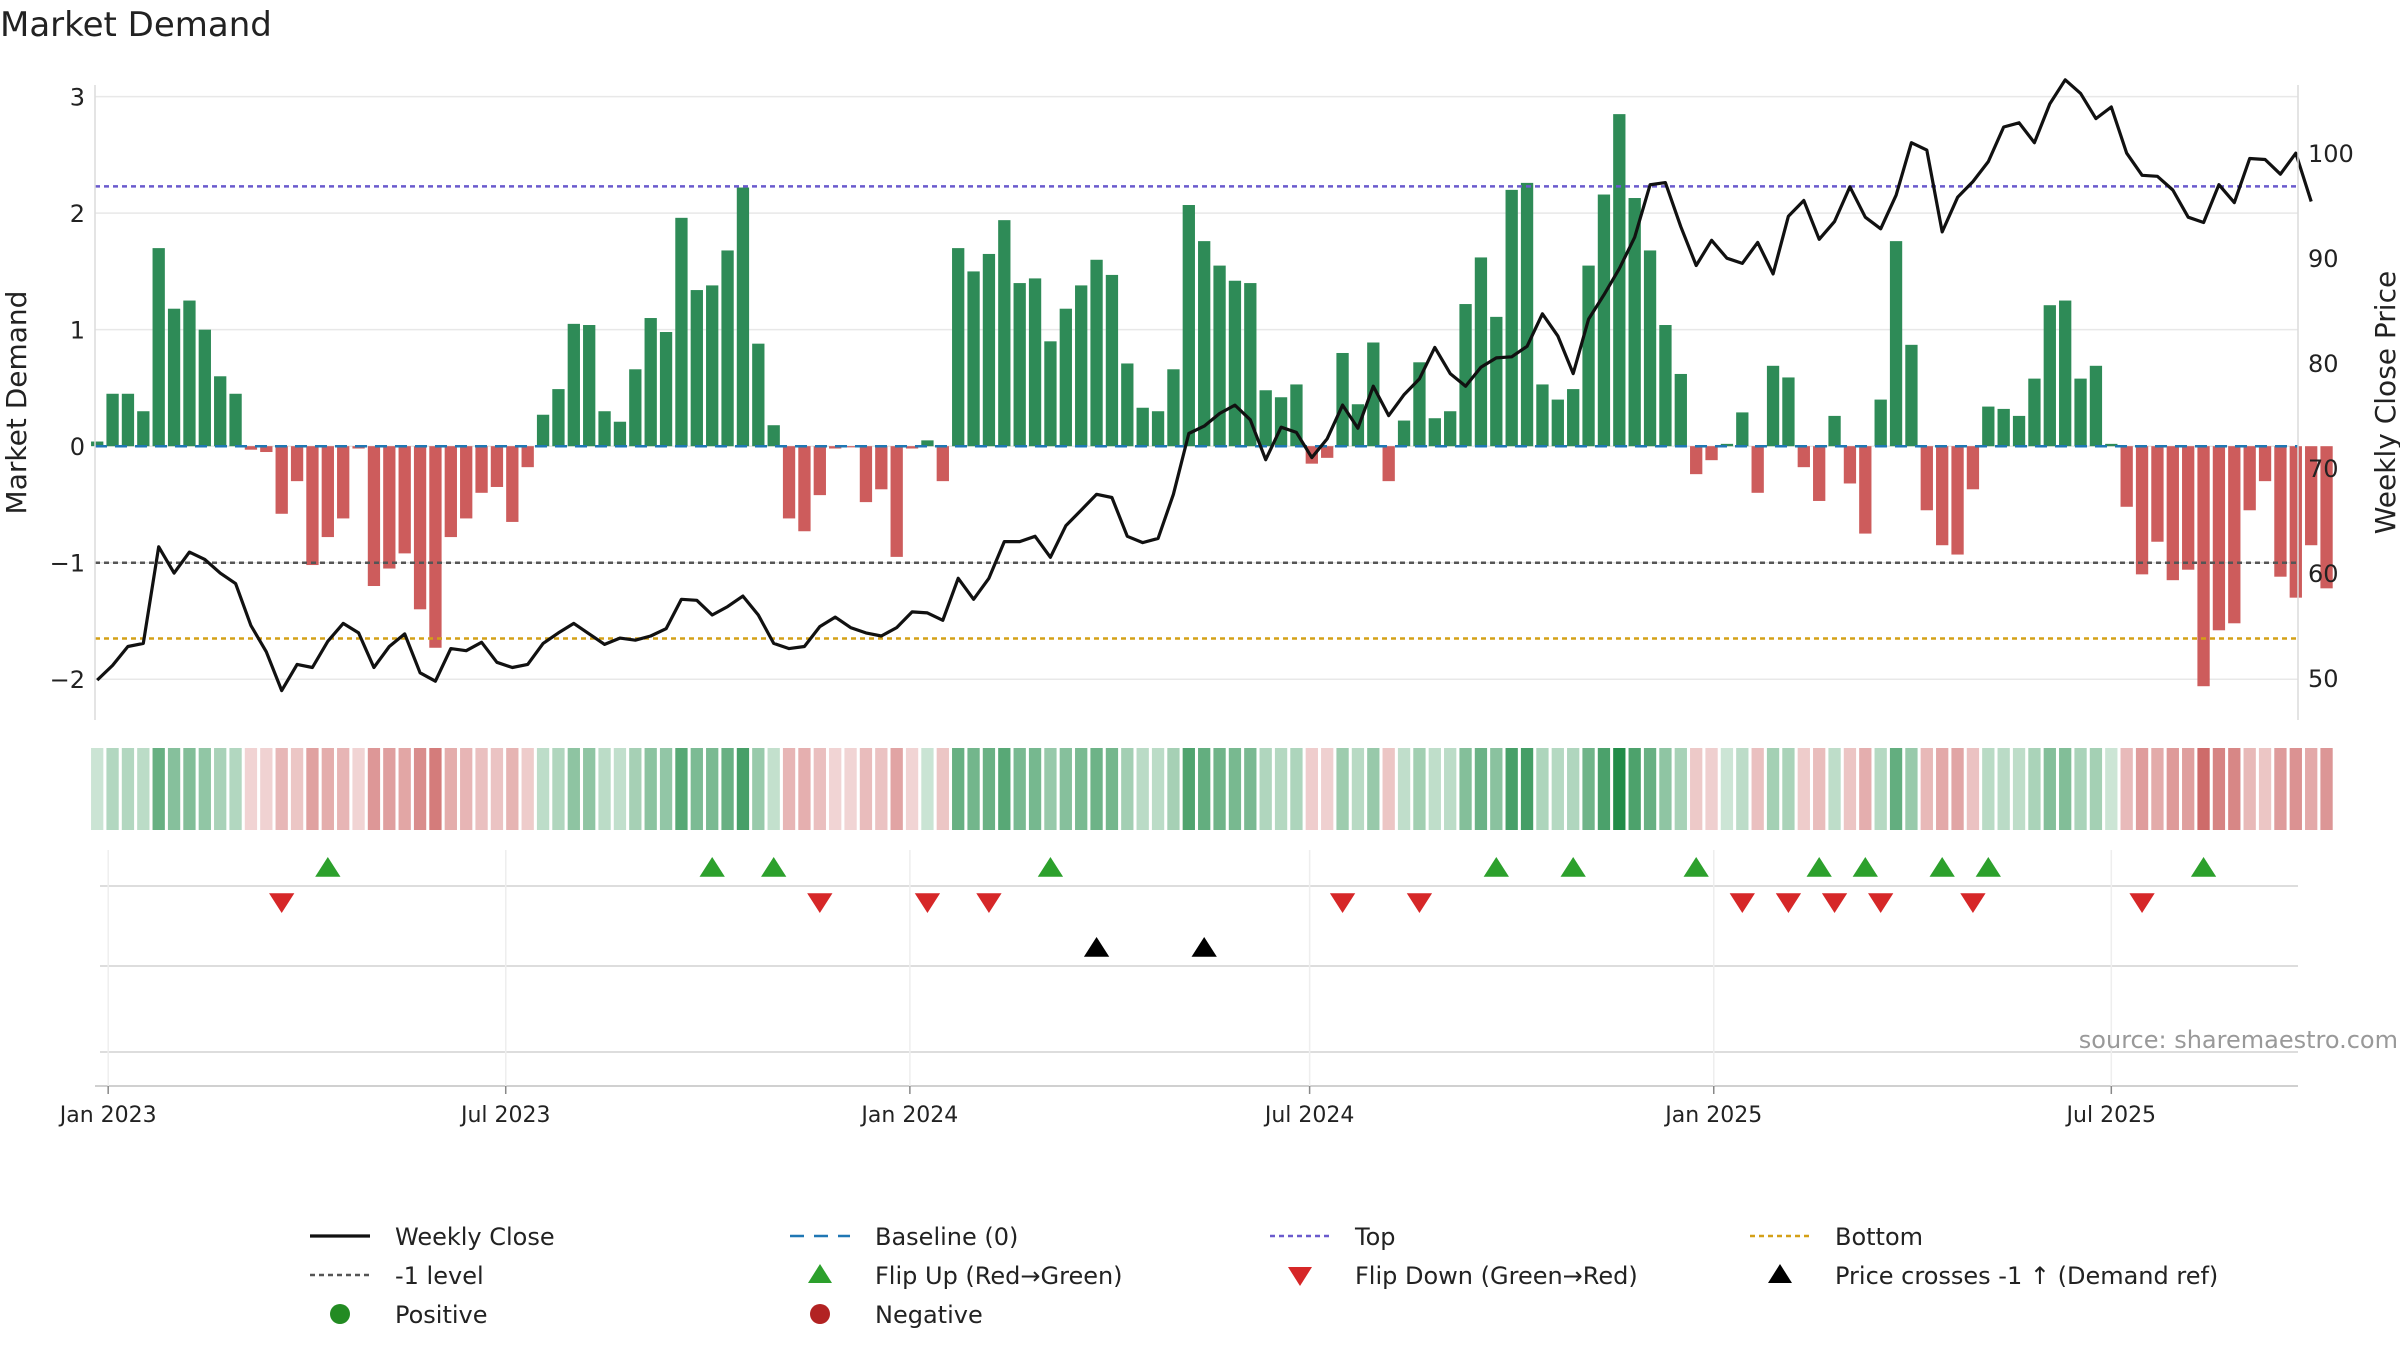 This screenshot has height=1350, width=2400. Describe the element at coordinates (1096, 947) in the screenshot. I see `price-cross-marker` at that location.